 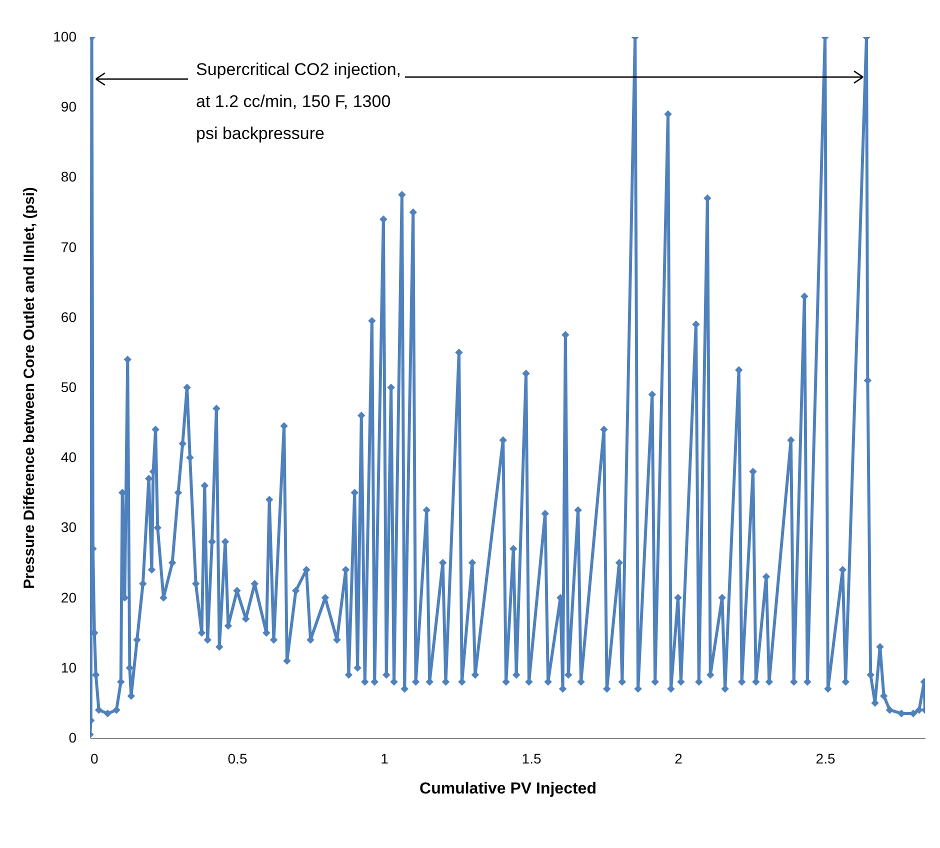 I want to click on y-tick-label: 100, so click(x=65, y=36).